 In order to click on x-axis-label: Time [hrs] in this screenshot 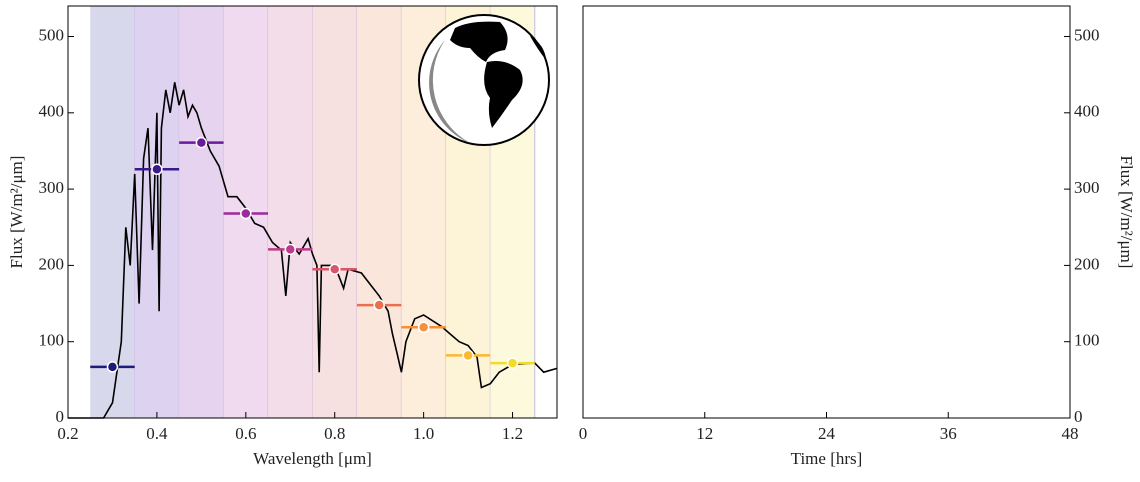, I will do `click(827, 458)`.